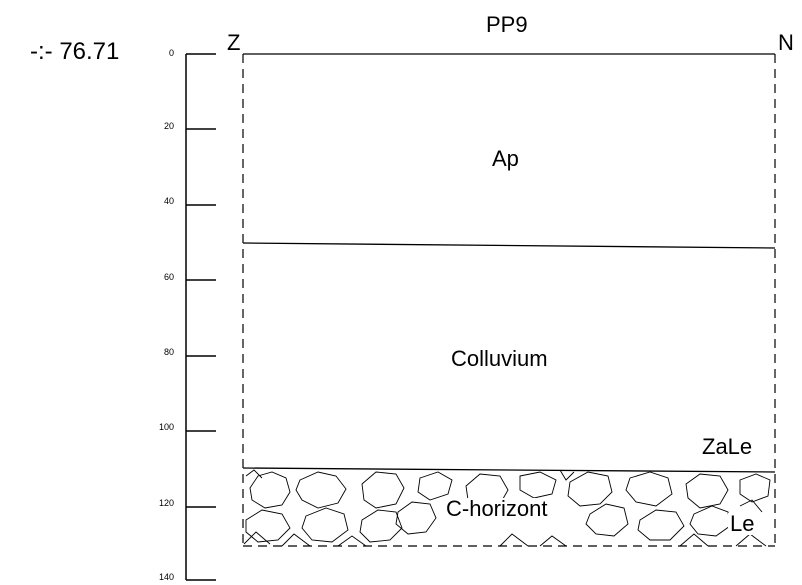 The width and height of the screenshot is (802, 585). What do you see at coordinates (168, 277) in the screenshot?
I see `depth-label-60: 60` at bounding box center [168, 277].